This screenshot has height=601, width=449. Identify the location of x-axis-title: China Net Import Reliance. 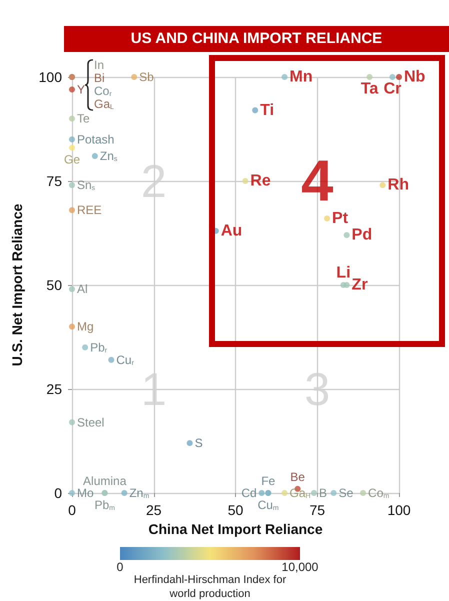
(235, 528).